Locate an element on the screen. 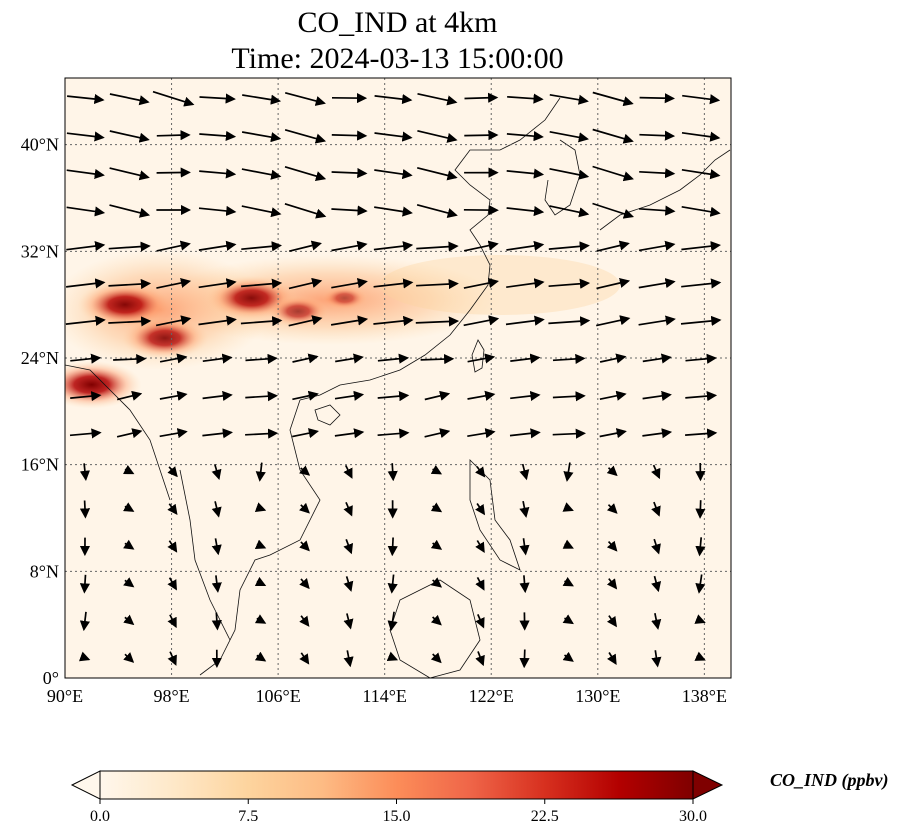 This screenshot has width=915, height=836. lat-tick-label: 0° is located at coordinates (51, 678).